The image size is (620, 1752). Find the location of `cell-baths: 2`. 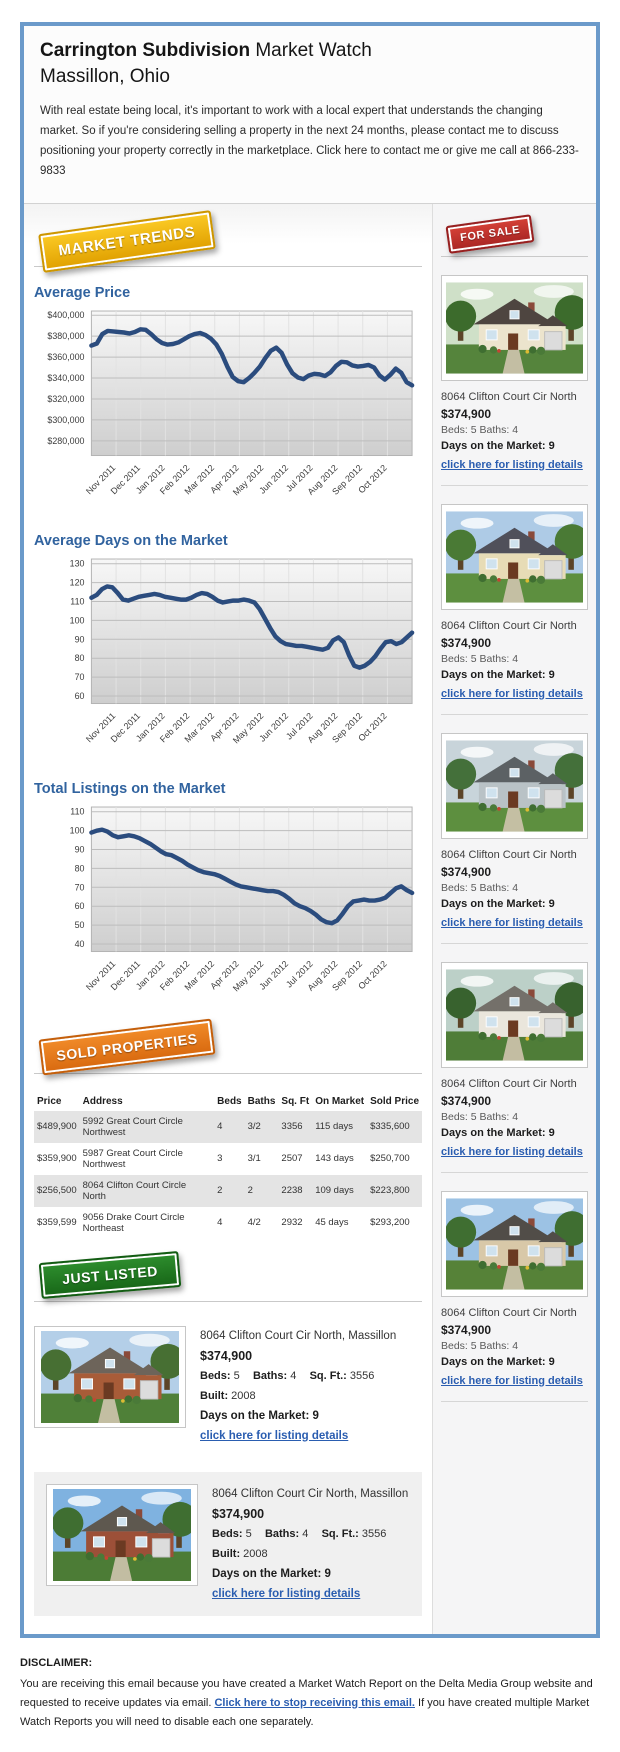

cell-baths: 2 is located at coordinates (250, 1190).